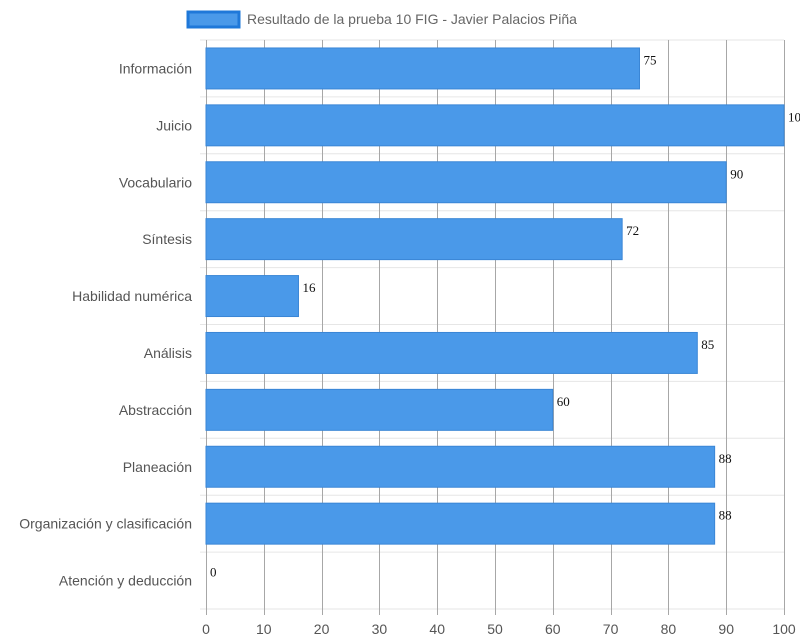  Describe the element at coordinates (380, 629) in the screenshot. I see `x-tick-label: 30` at that location.